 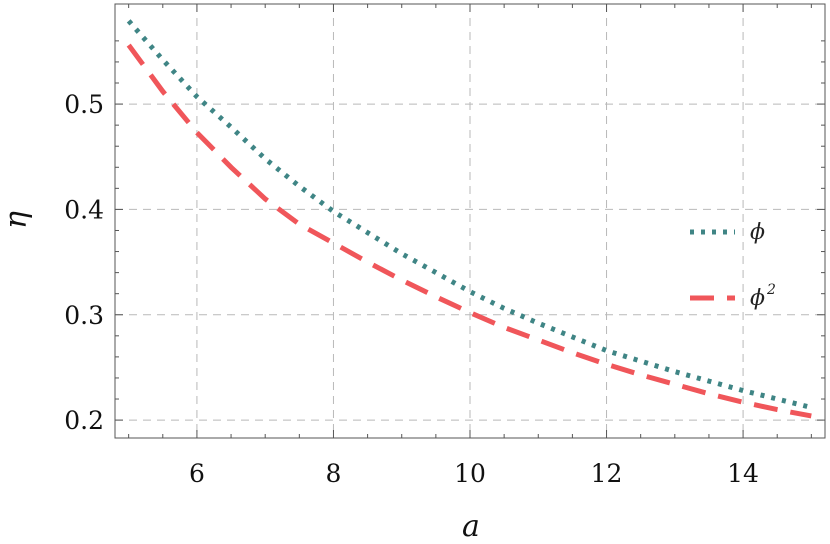 I want to click on y-tick-label-3: 0.5, so click(x=84, y=104).